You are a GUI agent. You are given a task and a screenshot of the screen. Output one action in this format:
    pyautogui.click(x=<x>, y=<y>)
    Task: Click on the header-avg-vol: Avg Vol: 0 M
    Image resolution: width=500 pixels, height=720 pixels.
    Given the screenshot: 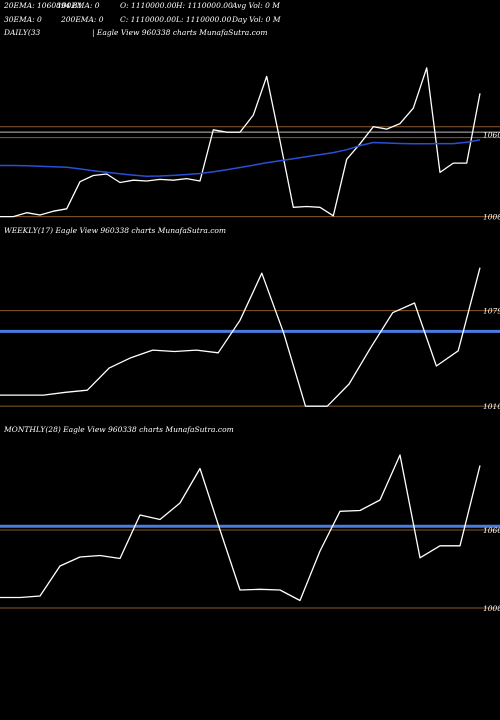 What is the action you would take?
    pyautogui.click(x=256, y=5)
    